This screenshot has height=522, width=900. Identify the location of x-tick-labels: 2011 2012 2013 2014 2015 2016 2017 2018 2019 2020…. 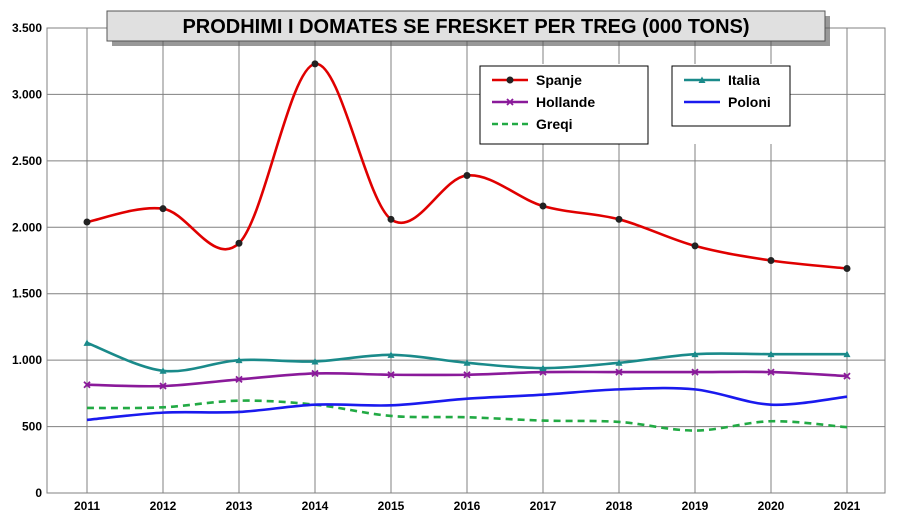
(467, 506).